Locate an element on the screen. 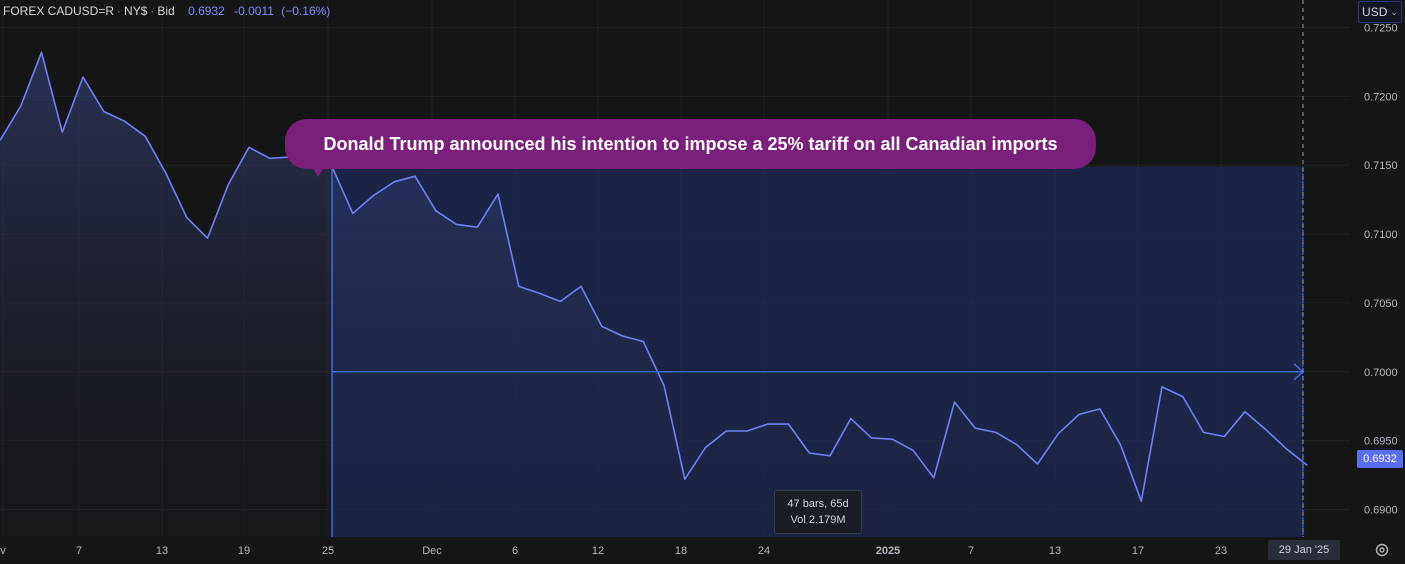 The image size is (1405, 564). x-tick-label: 23 is located at coordinates (1221, 551).